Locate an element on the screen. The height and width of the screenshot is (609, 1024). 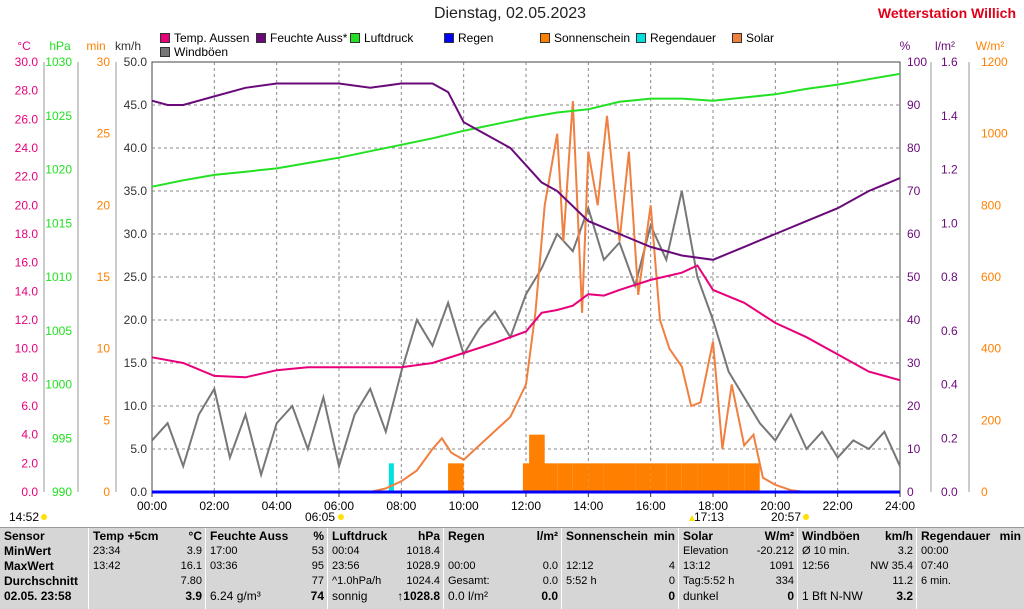
marker-sunset-label: 20:57 is located at coordinates (786, 517).